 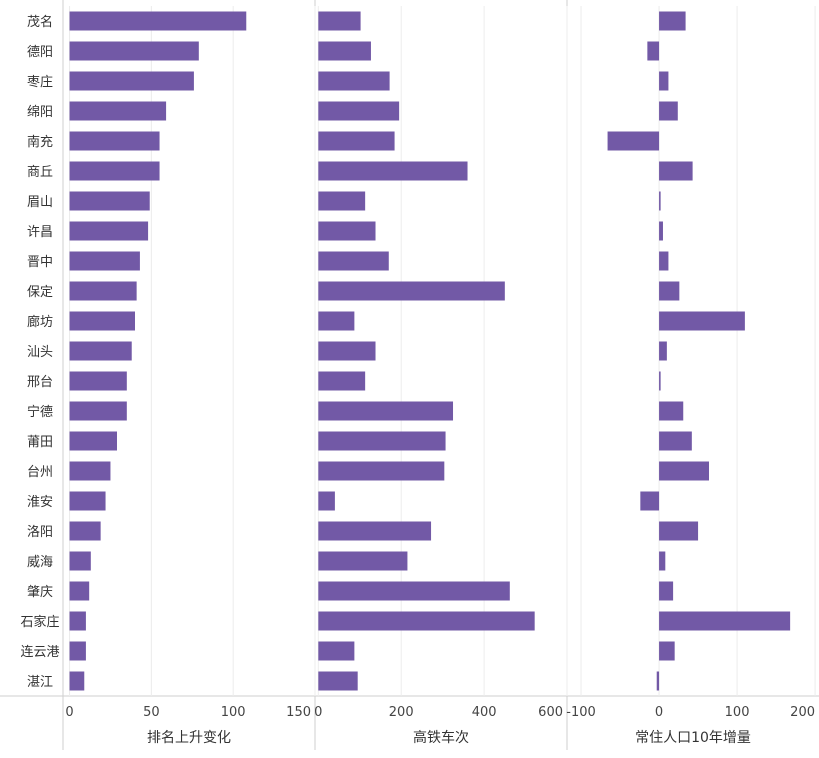 What do you see at coordinates (40, 682) in the screenshot?
I see `category-label: 湛江` at bounding box center [40, 682].